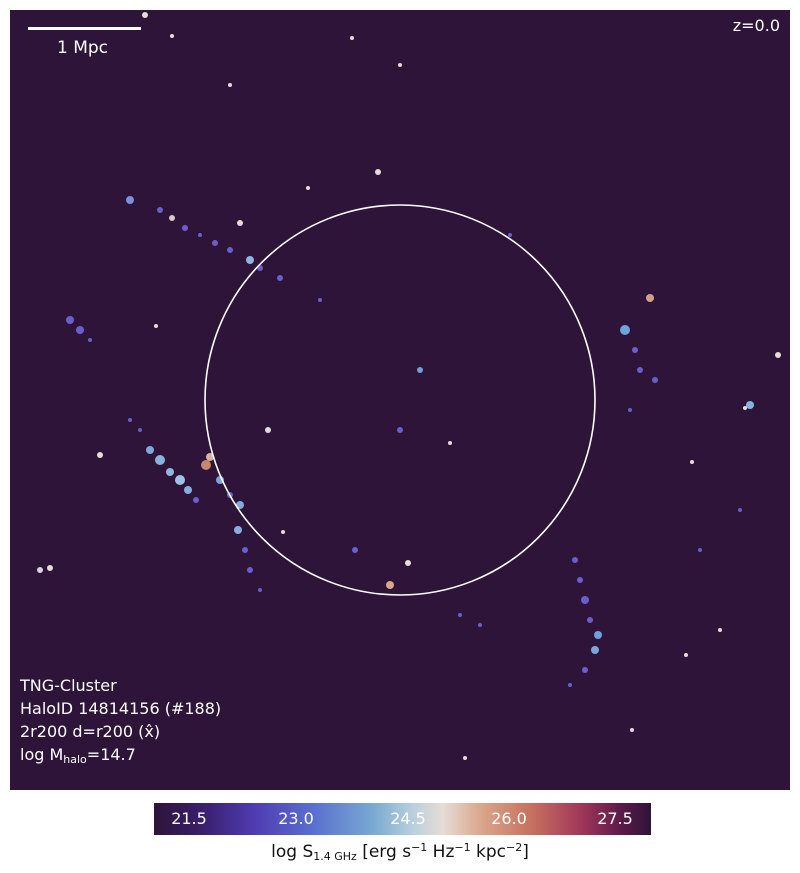 The height and width of the screenshot is (873, 800). Describe the element at coordinates (509, 818) in the screenshot. I see `colorbar-tick: 26.0` at that location.